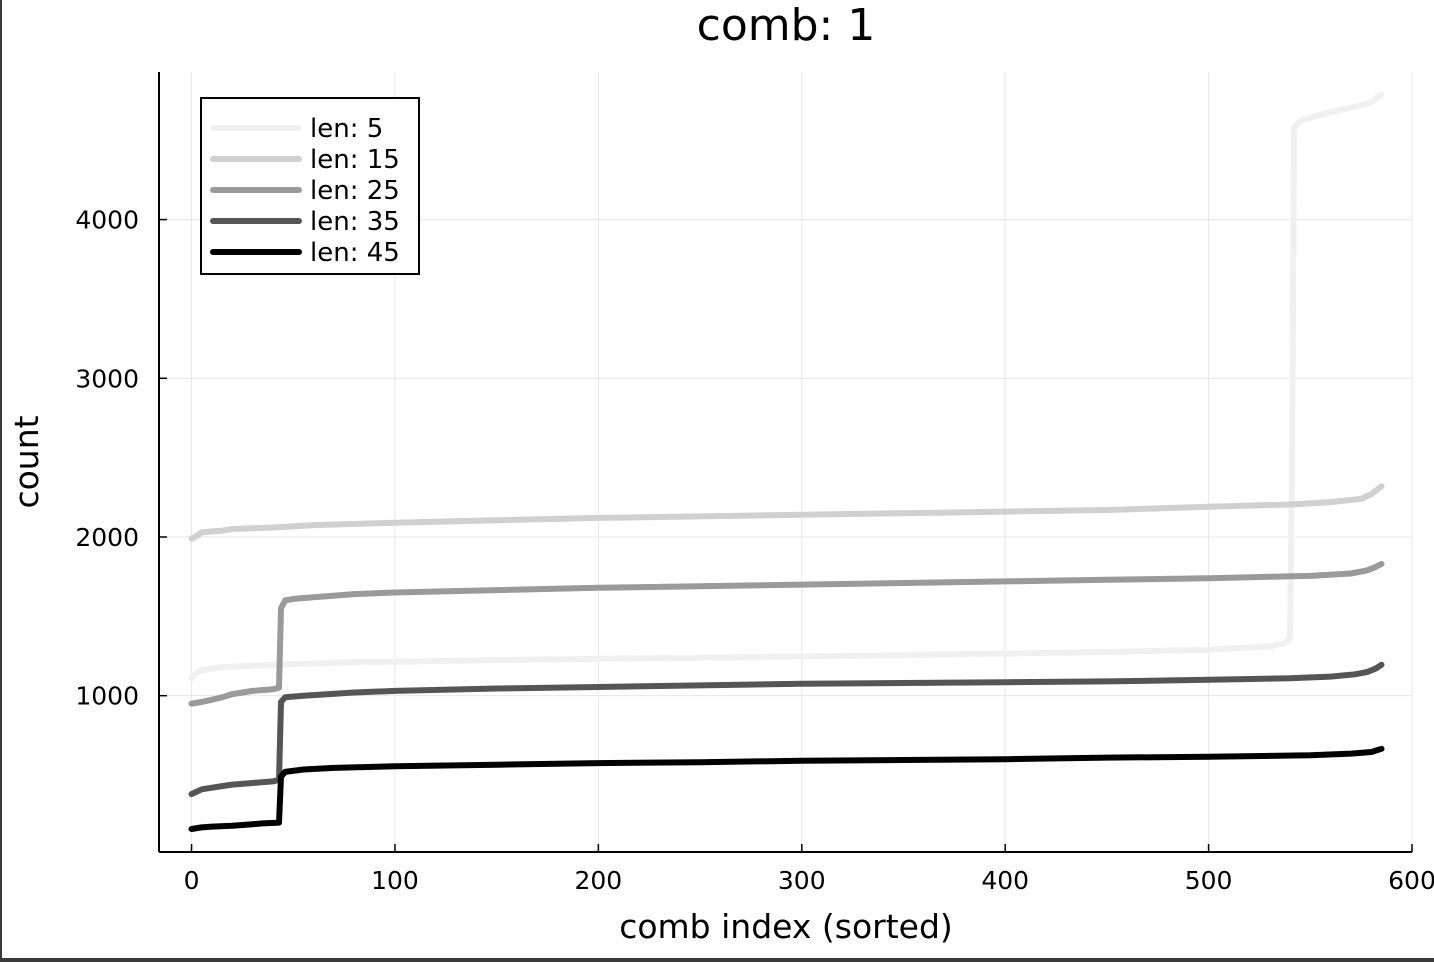  I want to click on legend-label-5: len: 45, so click(355, 253).